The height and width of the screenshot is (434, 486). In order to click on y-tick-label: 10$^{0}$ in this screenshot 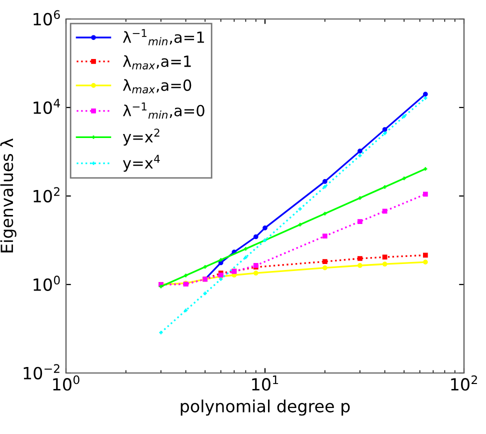, I will do `click(47, 283)`.